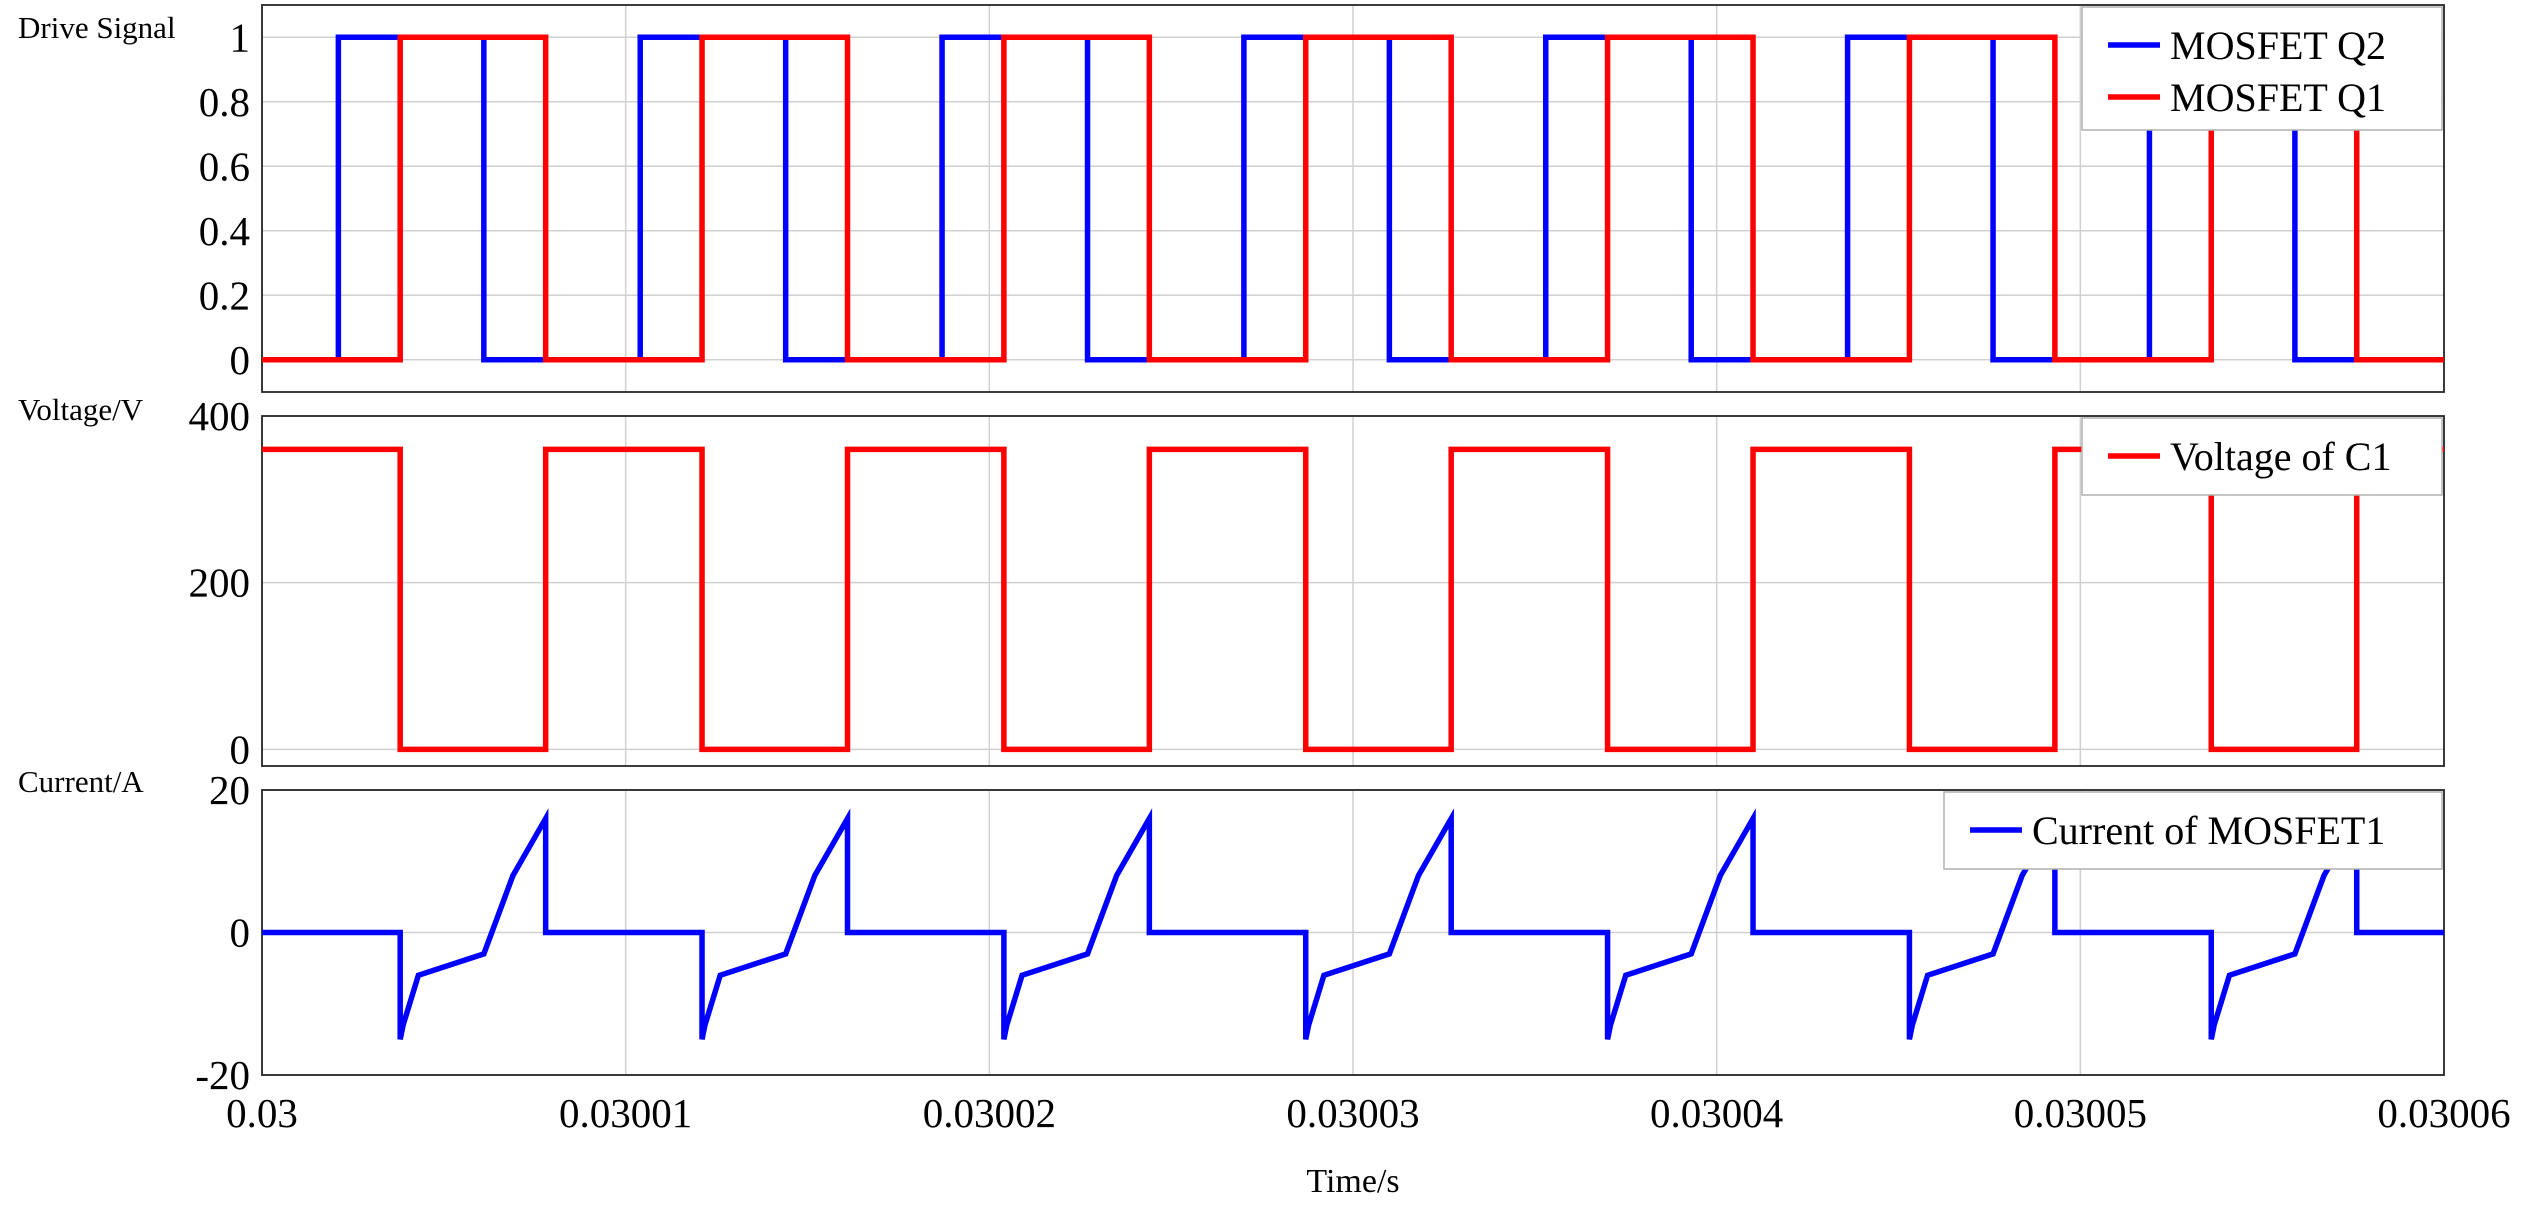  What do you see at coordinates (2278, 97) in the screenshot?
I see `legend-label: MOSFET Q1` at bounding box center [2278, 97].